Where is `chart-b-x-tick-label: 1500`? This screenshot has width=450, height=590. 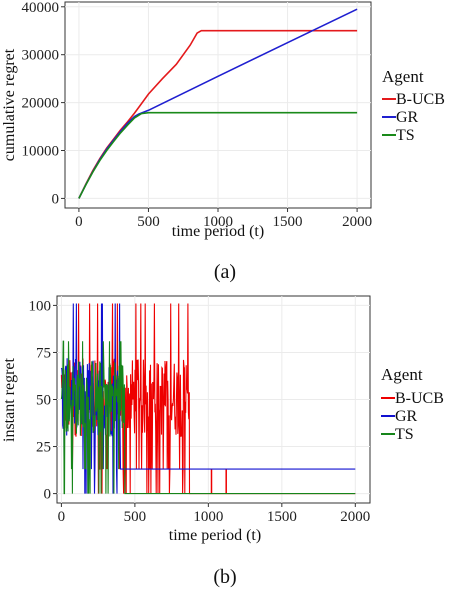 chart-b-x-tick-label: 1500 is located at coordinates (282, 517).